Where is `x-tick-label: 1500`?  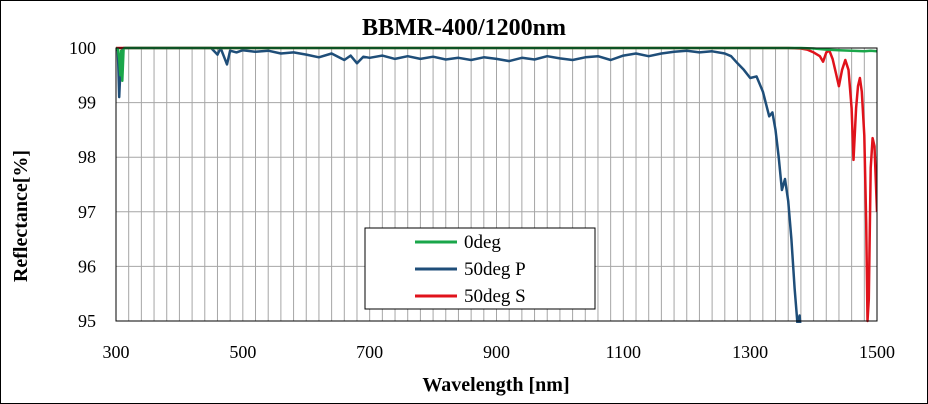 x-tick-label: 1500 is located at coordinates (877, 352).